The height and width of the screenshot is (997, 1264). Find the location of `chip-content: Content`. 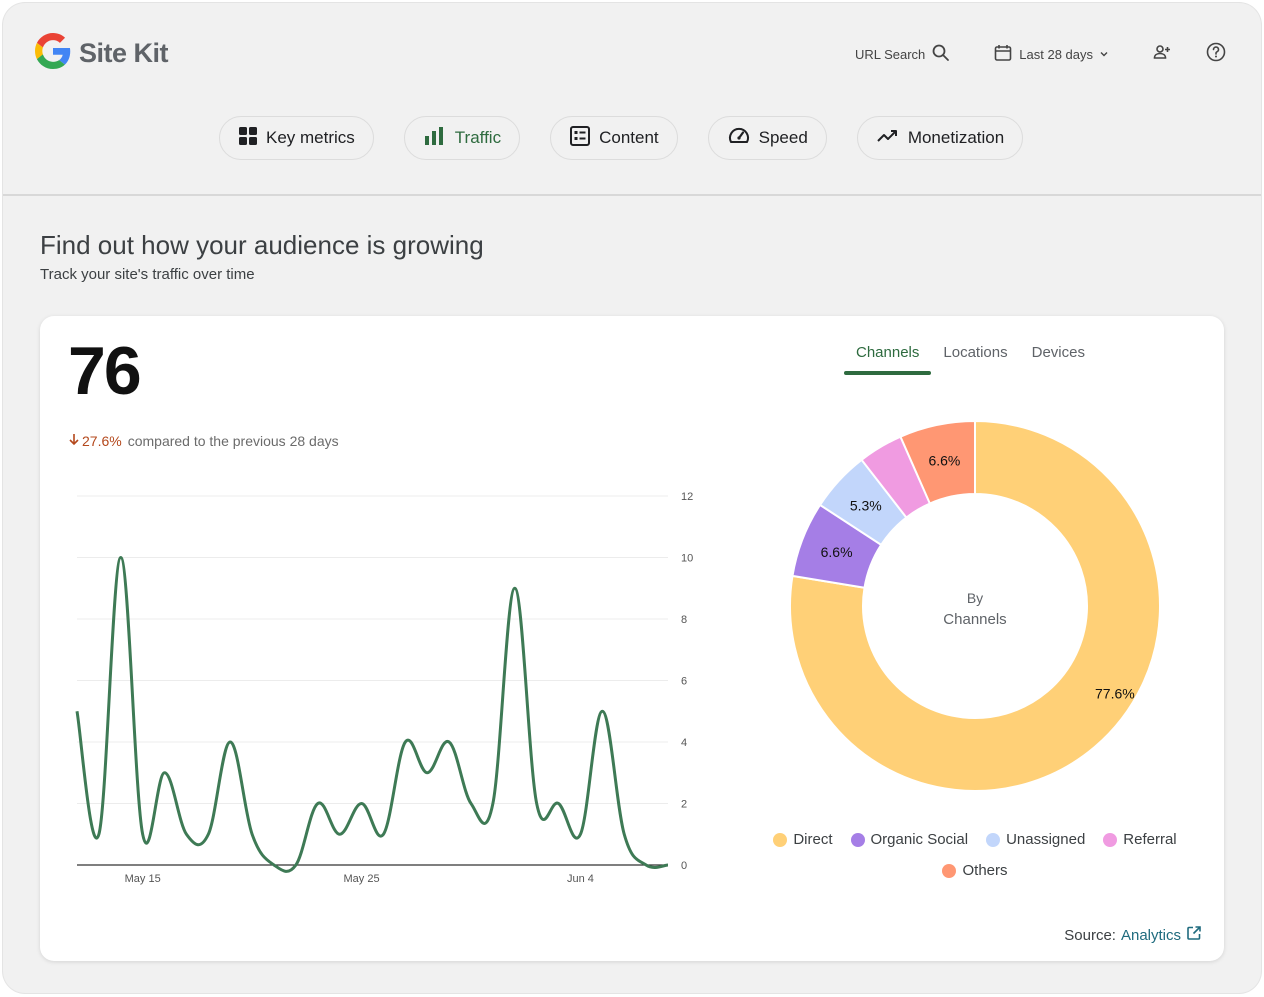

chip-content: Content is located at coordinates (614, 138).